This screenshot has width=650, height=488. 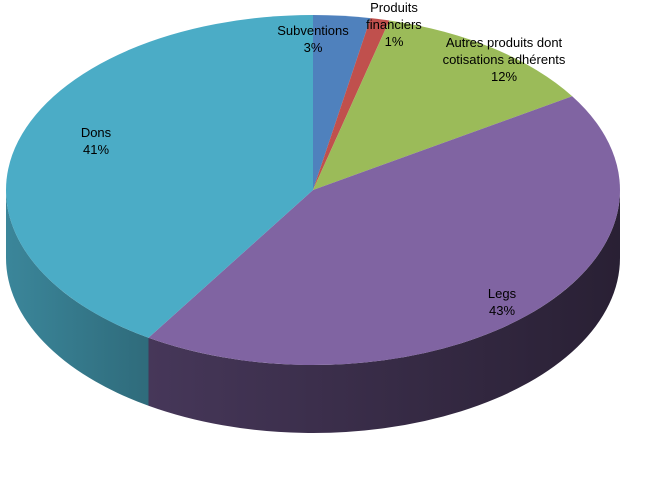 What do you see at coordinates (96, 149) in the screenshot?
I see `slice-percent: 41%` at bounding box center [96, 149].